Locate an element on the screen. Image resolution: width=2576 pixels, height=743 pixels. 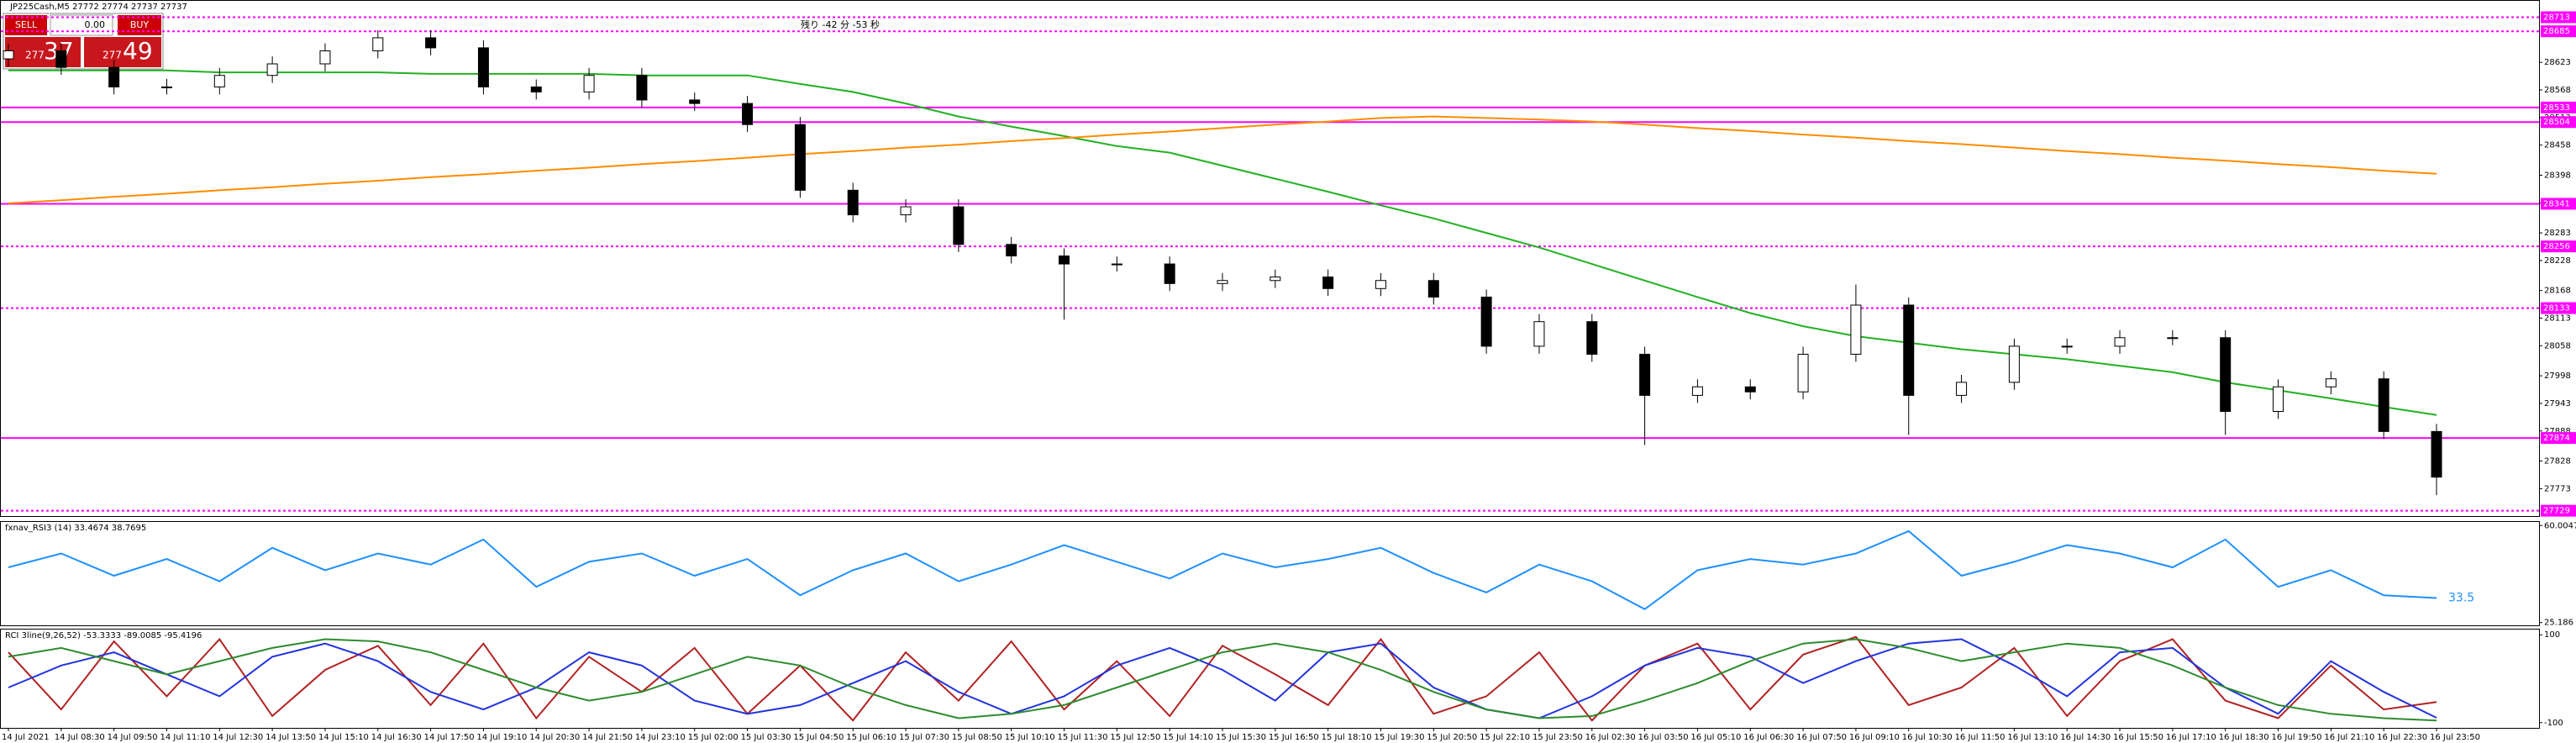
price-level-label: 28504 is located at coordinates (2556, 122).